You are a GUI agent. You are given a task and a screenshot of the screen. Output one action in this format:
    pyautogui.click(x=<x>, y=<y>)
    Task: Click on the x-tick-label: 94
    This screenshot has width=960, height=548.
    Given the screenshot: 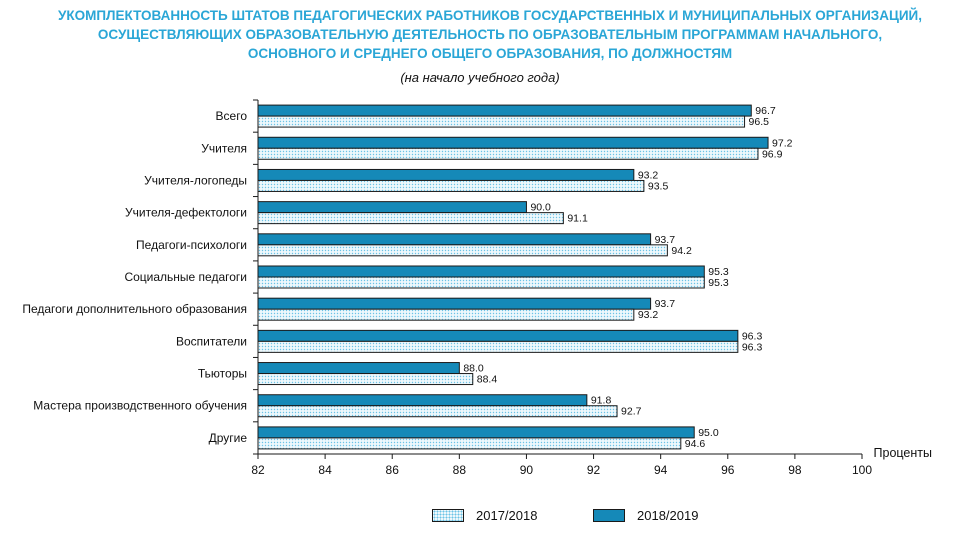 What is the action you would take?
    pyautogui.click(x=661, y=470)
    